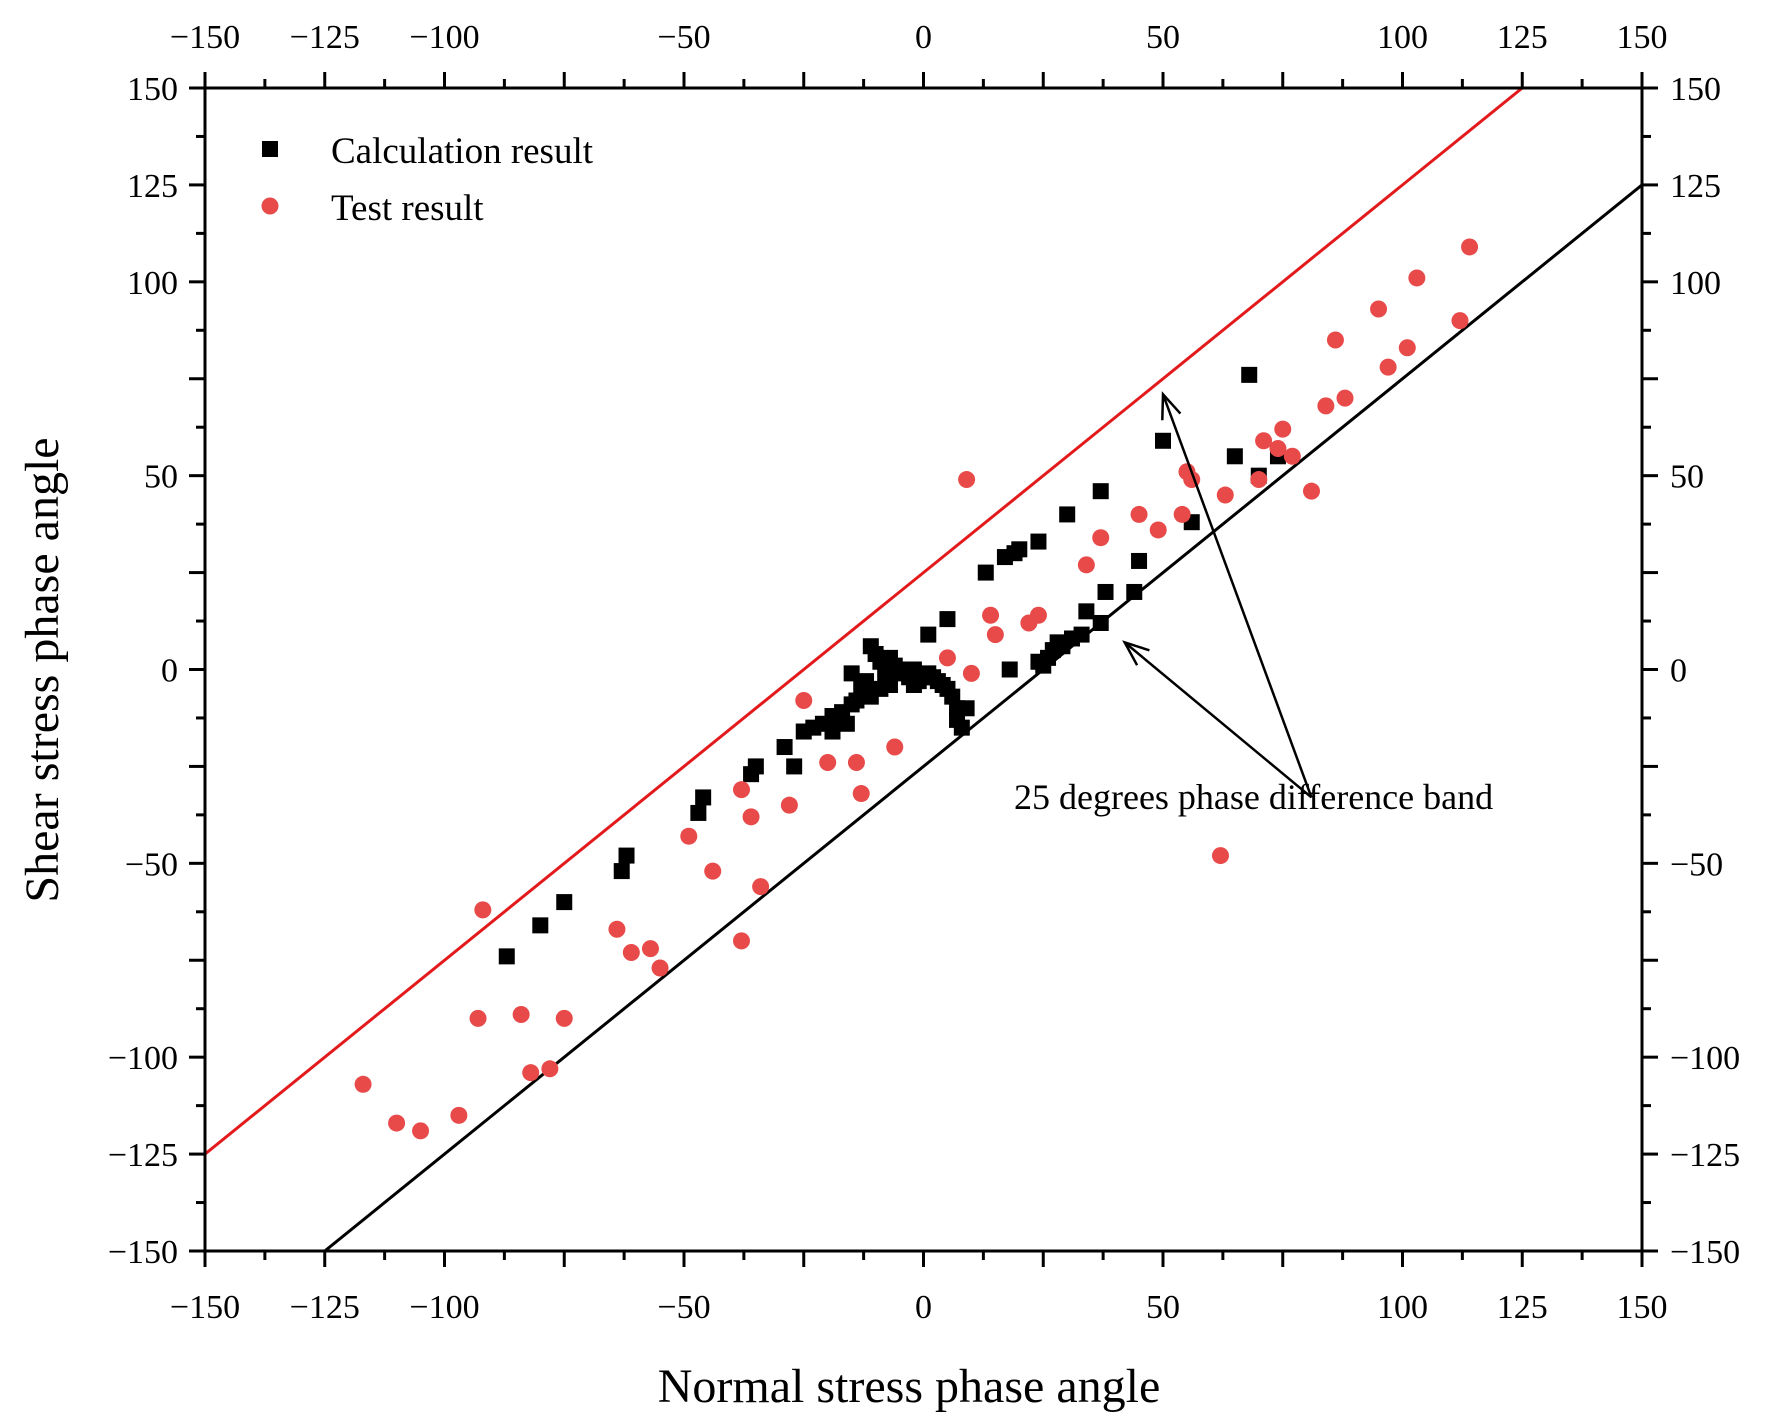 The width and height of the screenshot is (1768, 1428). Describe the element at coordinates (152, 283) in the screenshot. I see `y-tick-label-left: 100` at that location.